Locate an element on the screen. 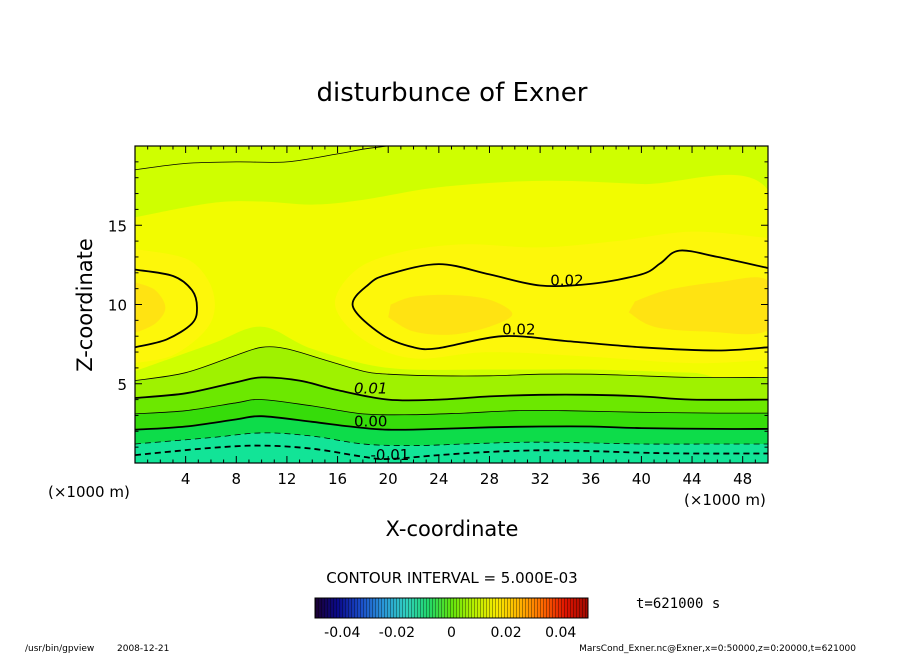 The image size is (904, 654). colorbar-tick-label-4: 0.04 is located at coordinates (560, 633).